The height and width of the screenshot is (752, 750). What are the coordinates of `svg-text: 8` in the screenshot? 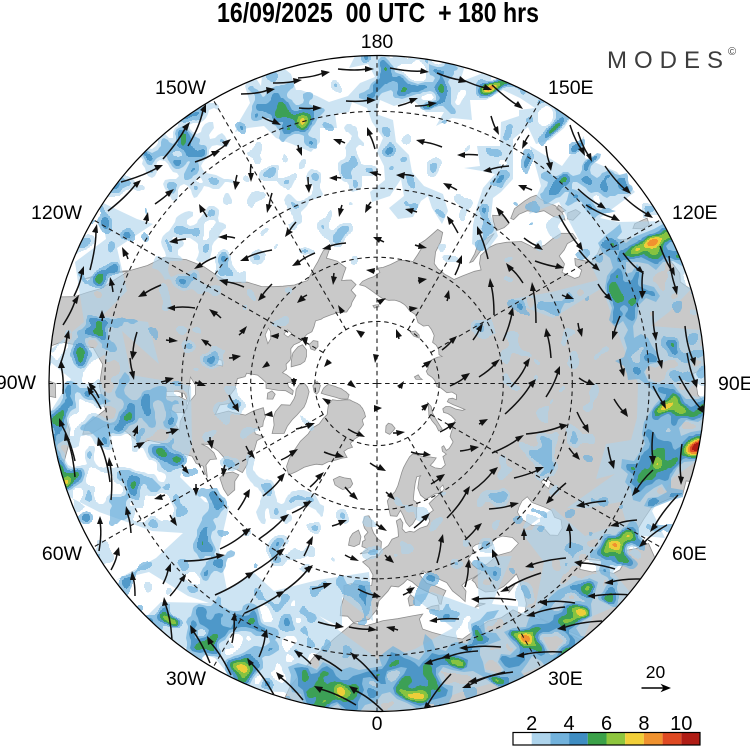 It's located at (643, 724).